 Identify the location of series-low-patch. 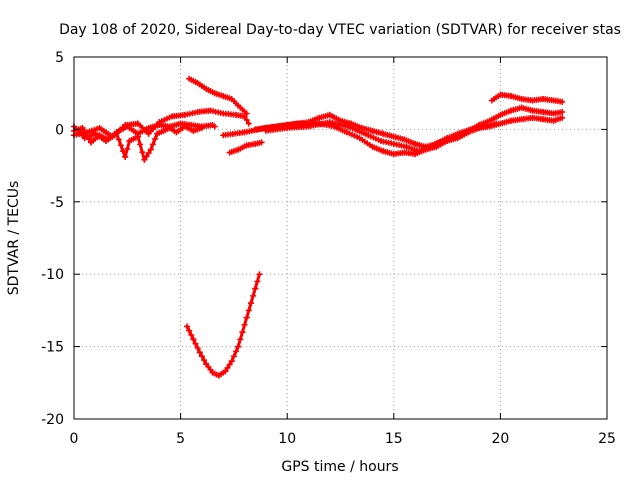
(245, 147).